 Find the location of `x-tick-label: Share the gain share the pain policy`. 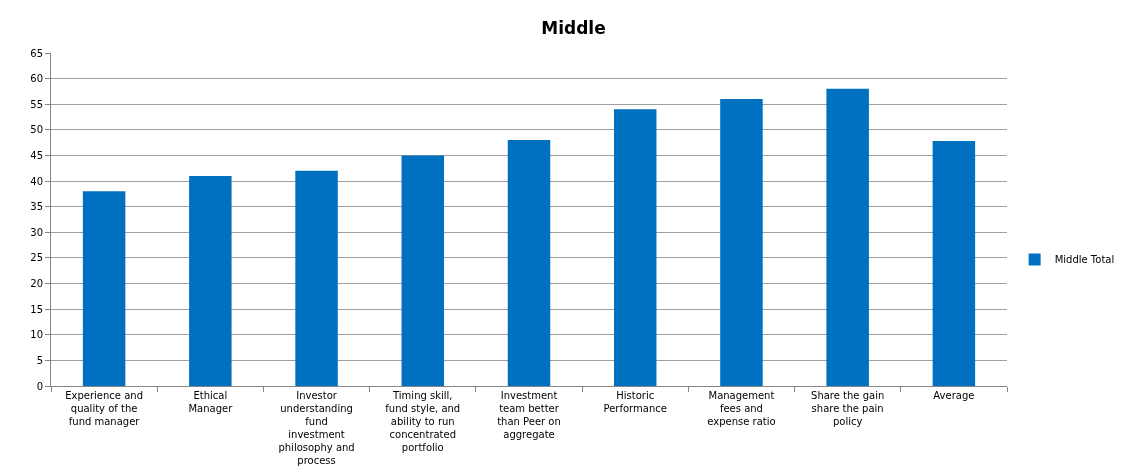

x-tick-label: Share the gain share the pain policy is located at coordinates (848, 408).